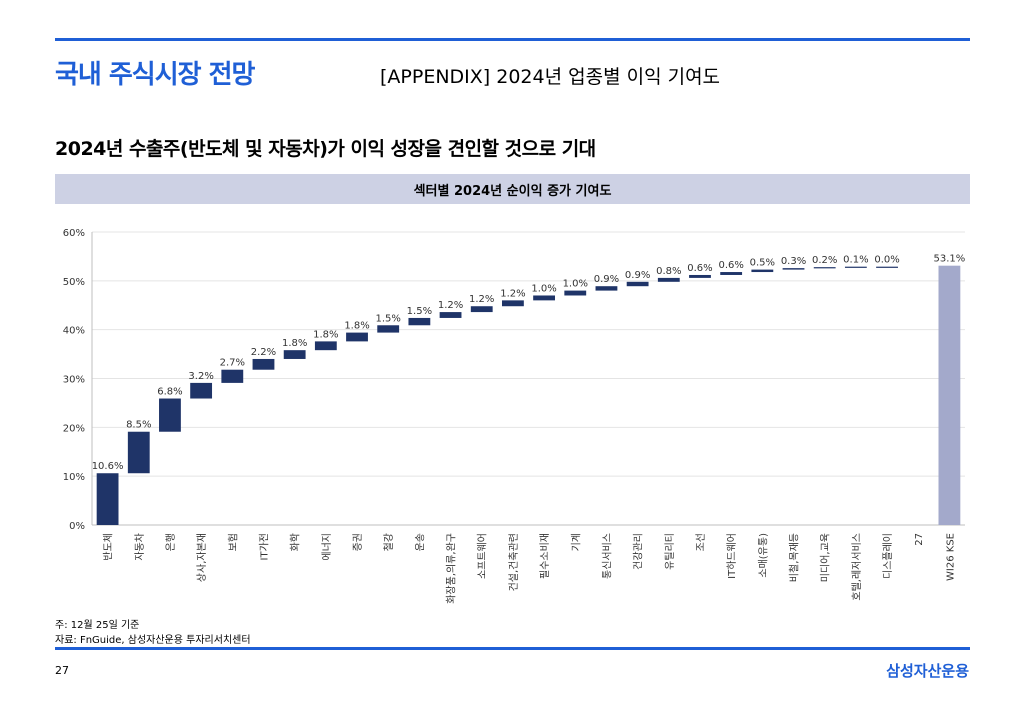 Image resolution: width=1024 pixels, height=709 pixels. Describe the element at coordinates (762, 263) in the screenshot. I see `data-label: 0.5%` at that location.